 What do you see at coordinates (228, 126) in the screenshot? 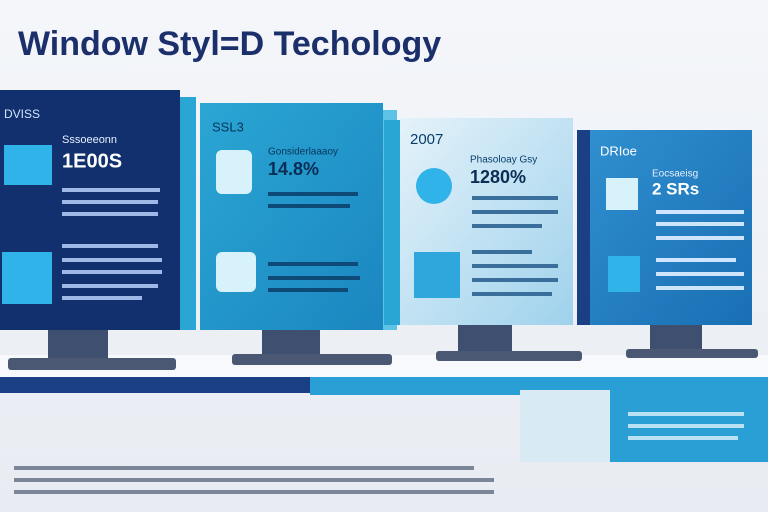
I see `monitor-label: SSL3` at bounding box center [228, 126].